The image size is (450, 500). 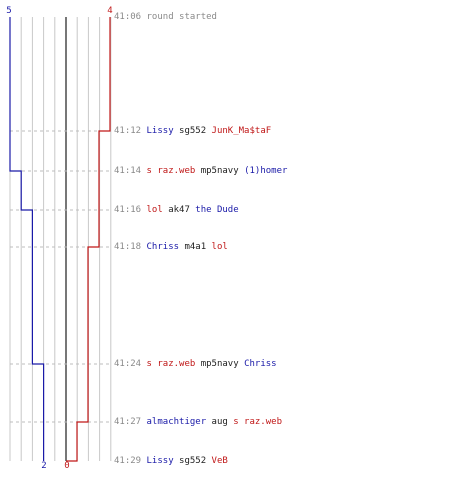 What do you see at coordinates (66, 466) in the screenshot?
I see `red-final-count: 0` at bounding box center [66, 466].